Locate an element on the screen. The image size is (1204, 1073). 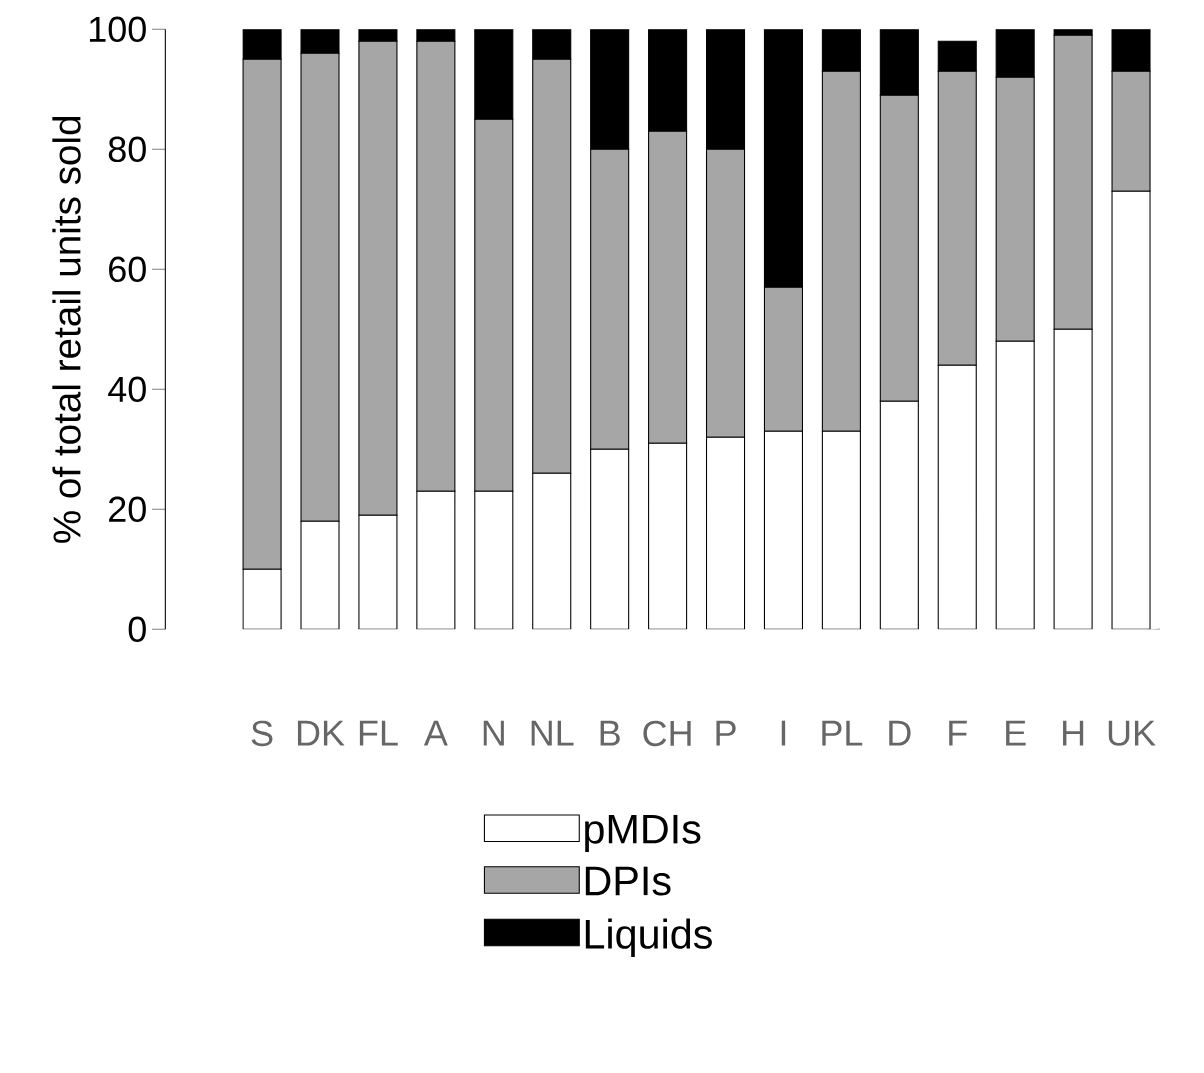
y-axis-title: % of total retail units sold is located at coordinates (66, 329).